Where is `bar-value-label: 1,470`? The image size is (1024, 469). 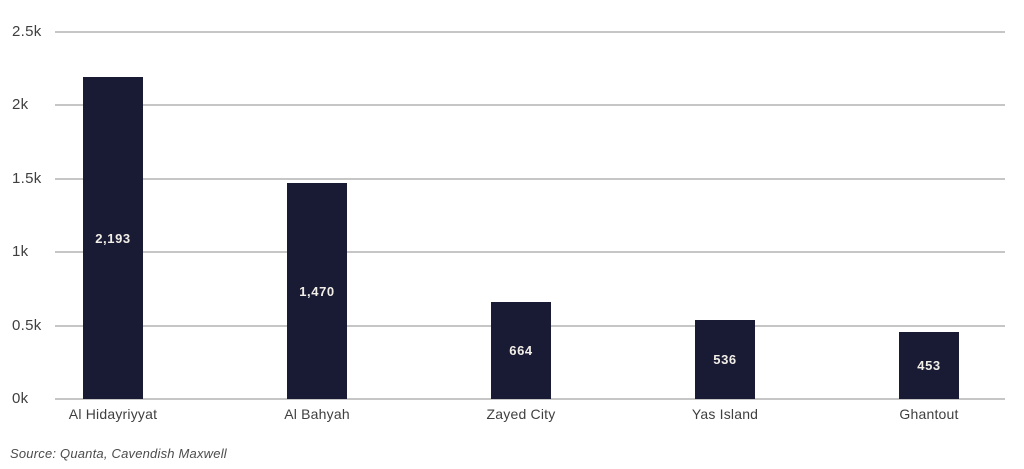
bar-value-label: 1,470 is located at coordinates (317, 291).